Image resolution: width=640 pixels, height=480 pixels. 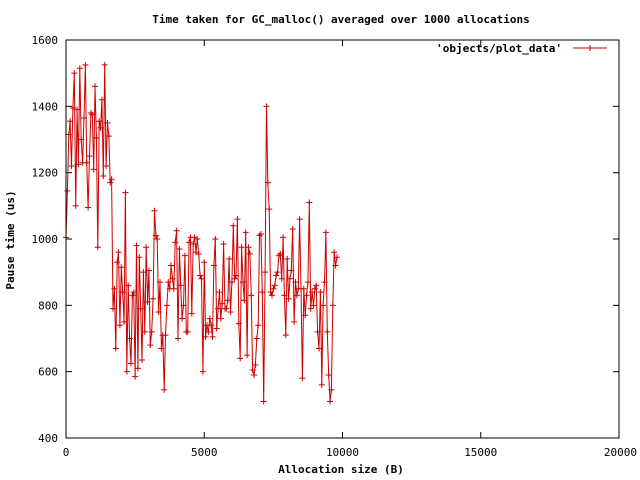 I want to click on legend-label: 'objects/plot_data', so click(x=499, y=48).